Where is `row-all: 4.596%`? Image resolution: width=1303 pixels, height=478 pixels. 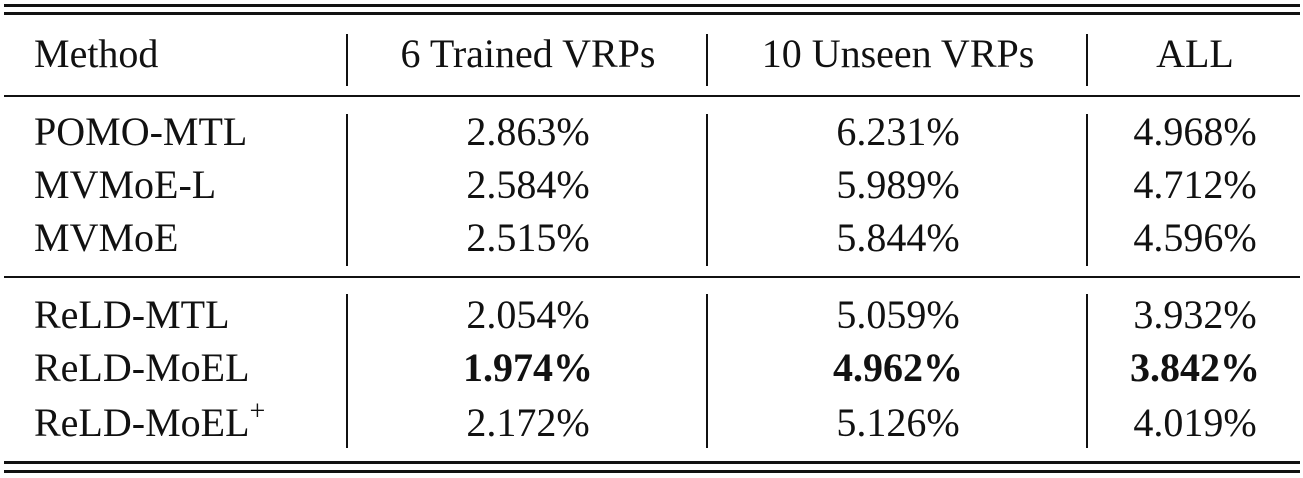
row-all: 4.596% is located at coordinates (1195, 237).